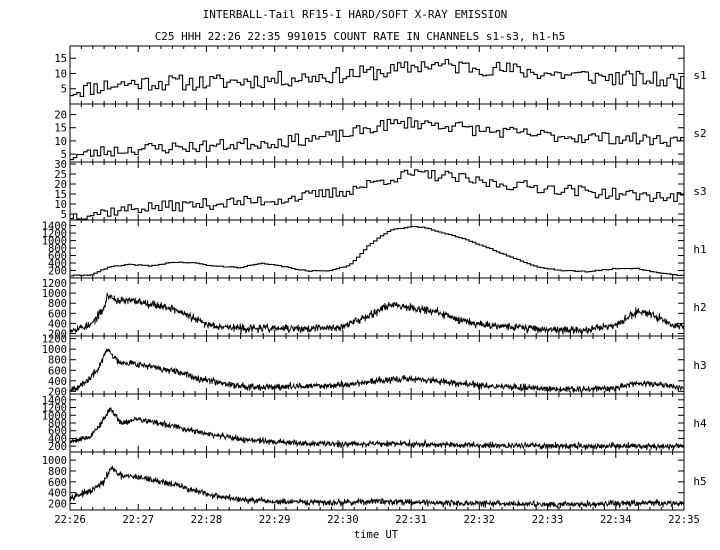 The height and width of the screenshot is (550, 720). Describe the element at coordinates (377, 428) in the screenshot. I see `series-h4-line` at that location.